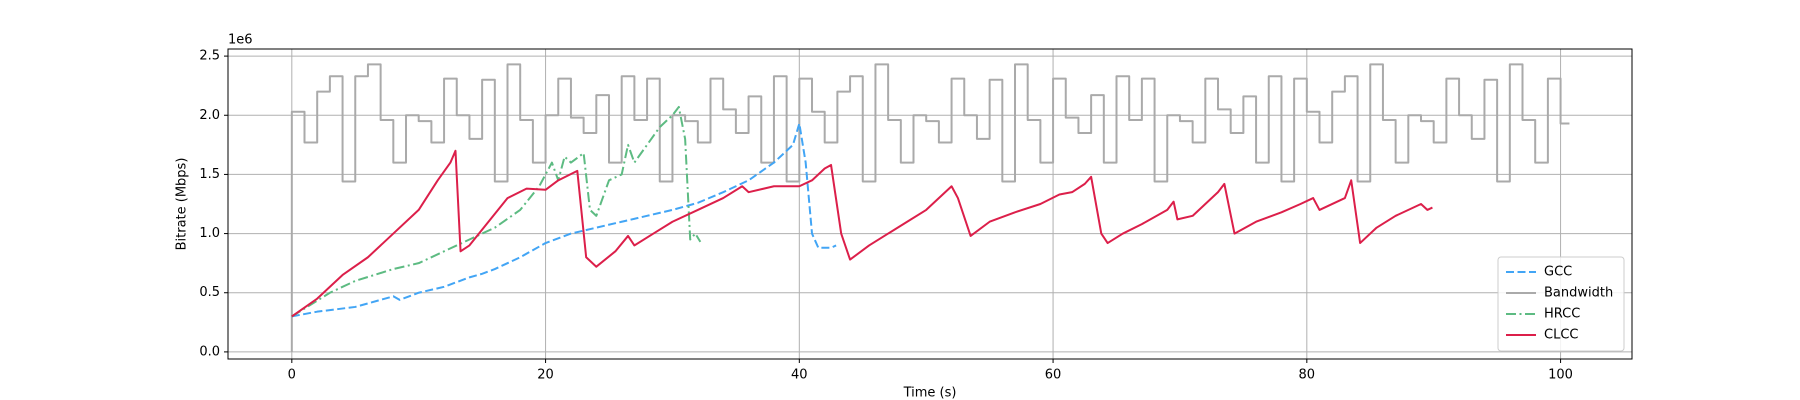 Image resolution: width=1800 pixels, height=400 pixels. Describe the element at coordinates (209, 115) in the screenshot. I see `y-tick-label: 2.0` at that location.